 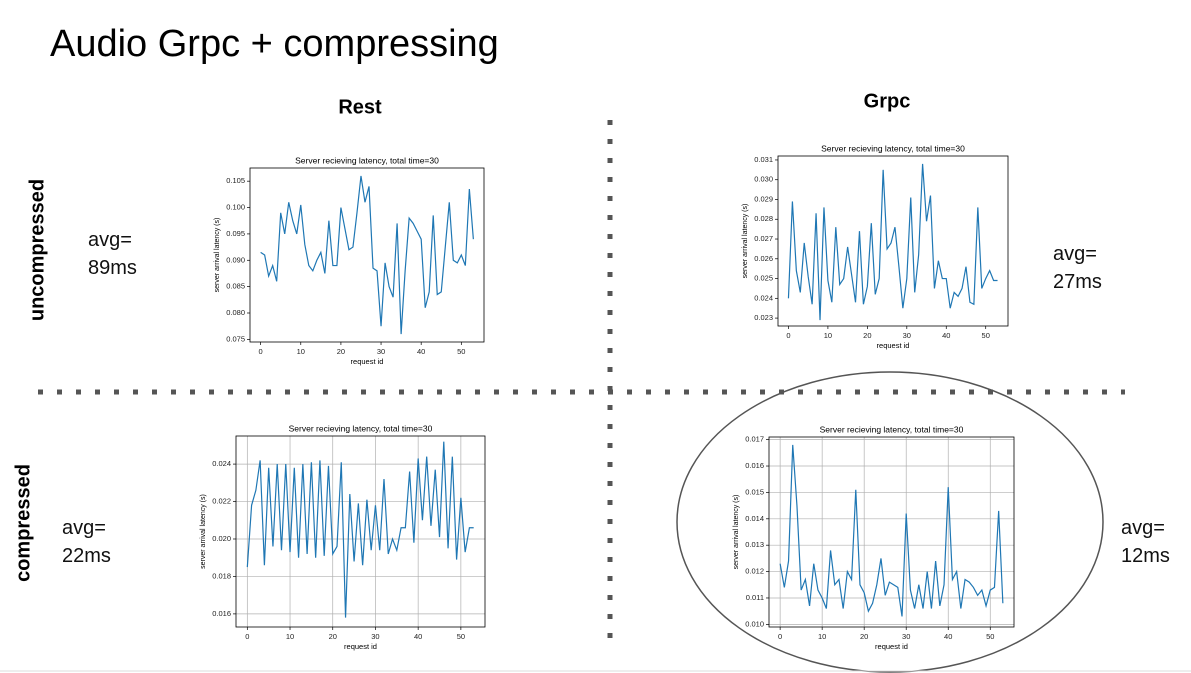 I want to click on y-tick-label: 0.095, so click(x=235, y=233).